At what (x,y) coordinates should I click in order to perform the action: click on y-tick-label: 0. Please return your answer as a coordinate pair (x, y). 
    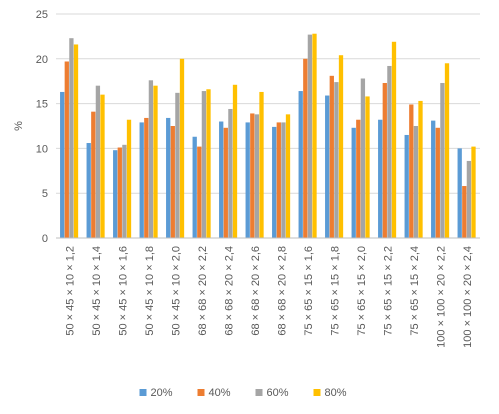
    Looking at the image, I should click on (45, 239).